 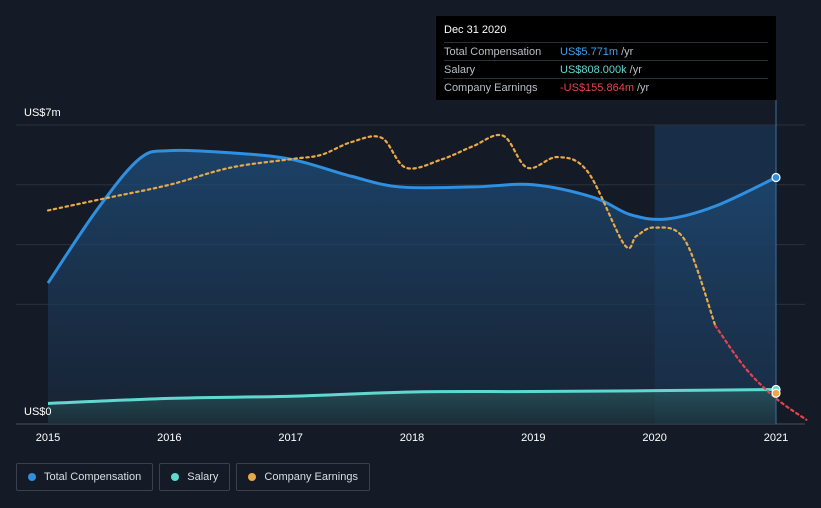 What do you see at coordinates (776, 438) in the screenshot?
I see `x-tick-label: 2021` at bounding box center [776, 438].